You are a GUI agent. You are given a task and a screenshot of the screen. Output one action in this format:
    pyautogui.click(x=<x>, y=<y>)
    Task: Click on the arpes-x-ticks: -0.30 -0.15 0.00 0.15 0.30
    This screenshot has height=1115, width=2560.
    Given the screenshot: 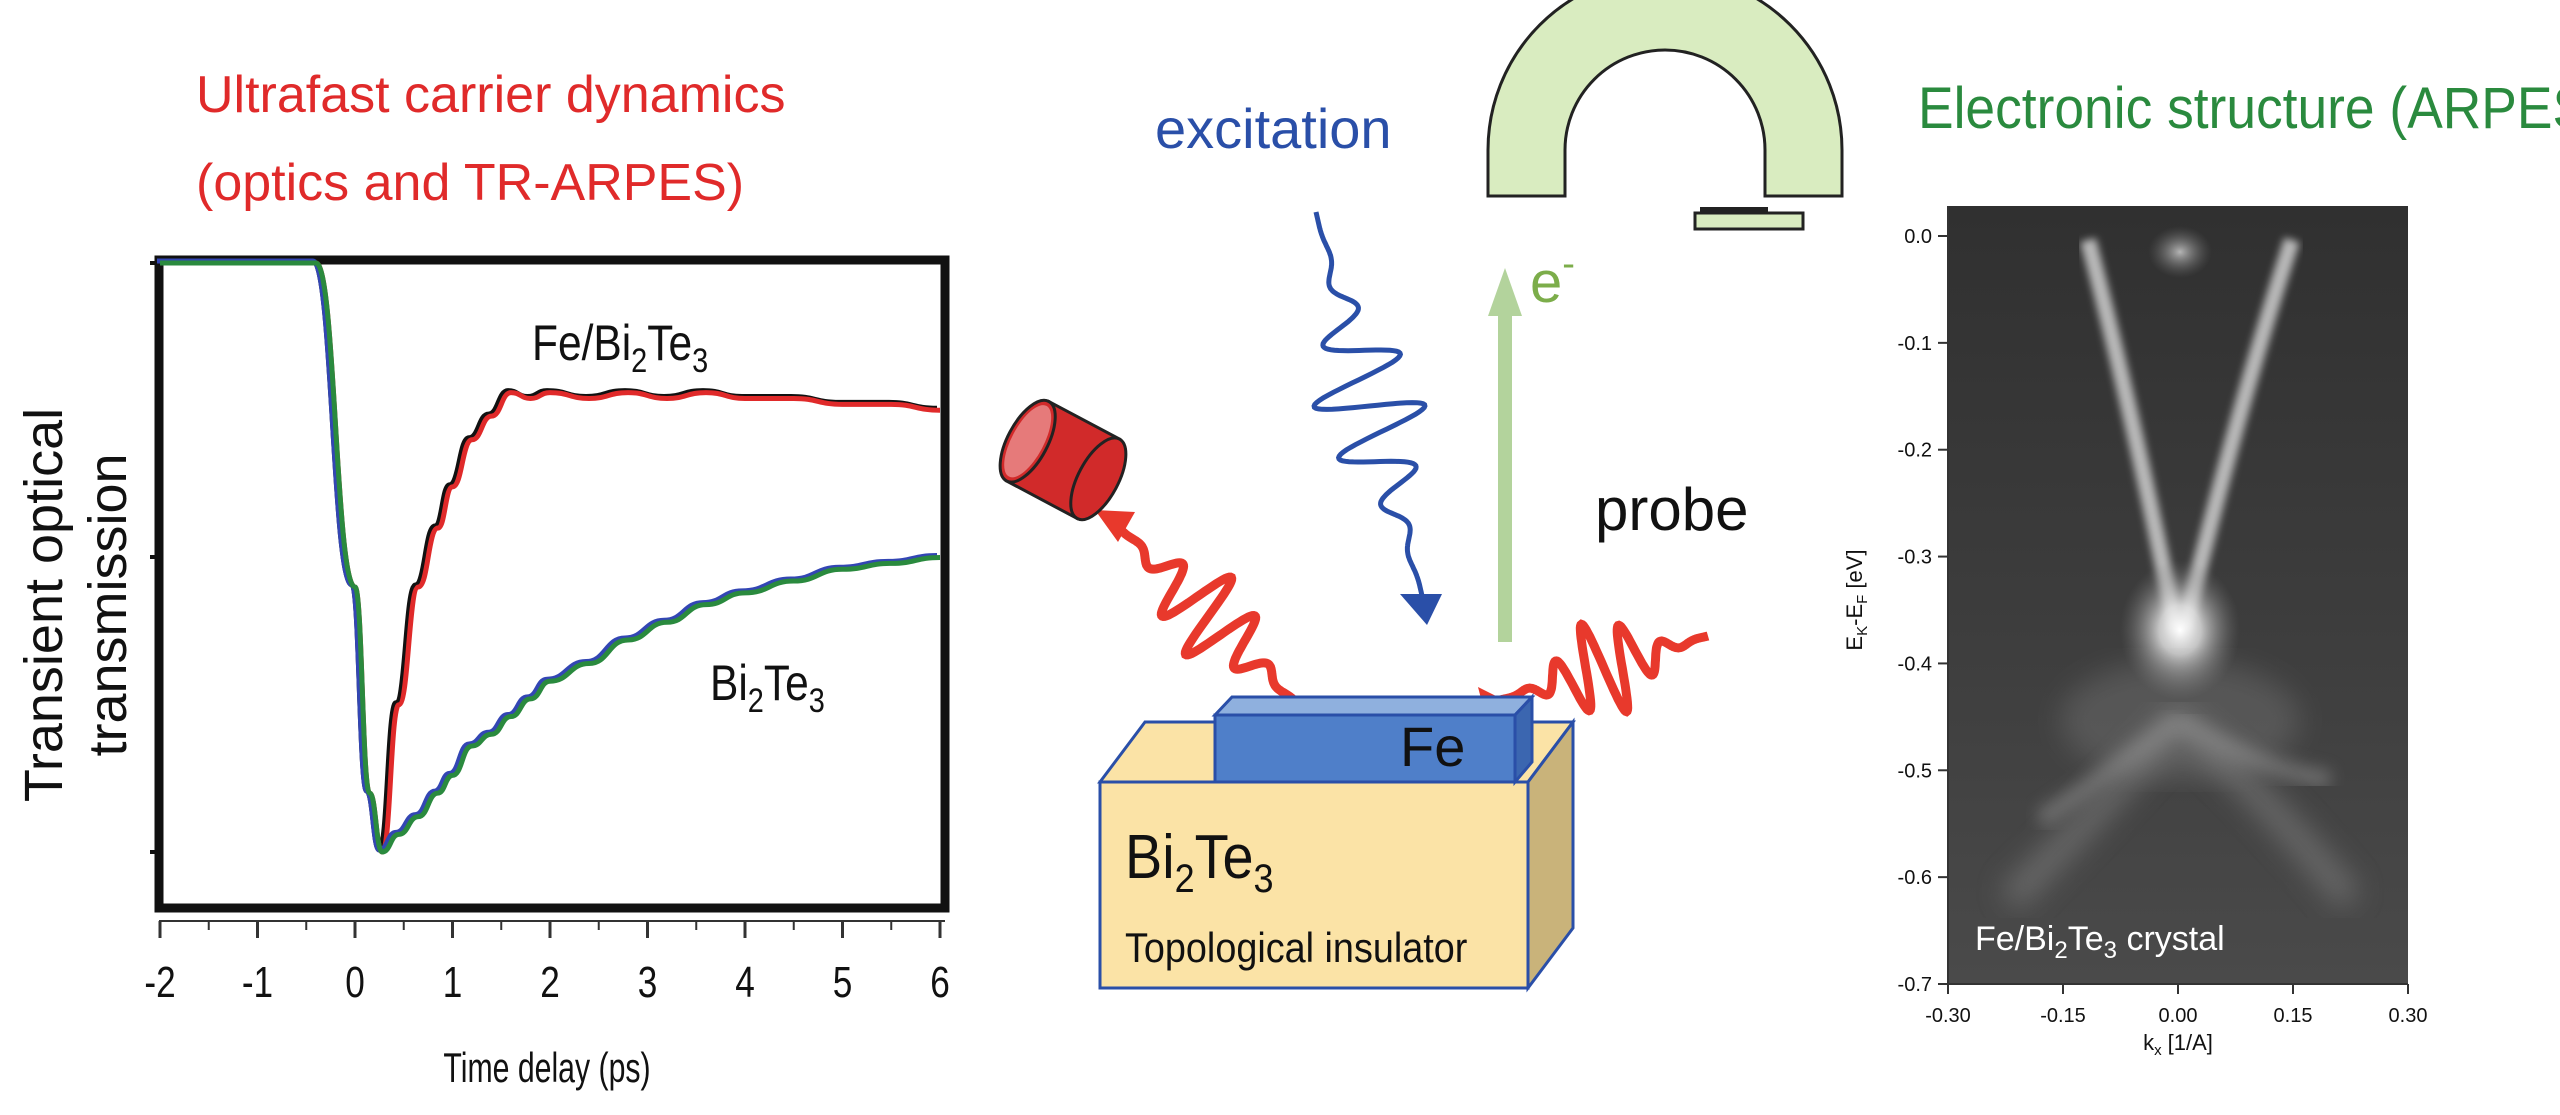 What is the action you would take?
    pyautogui.click(x=2176, y=1005)
    